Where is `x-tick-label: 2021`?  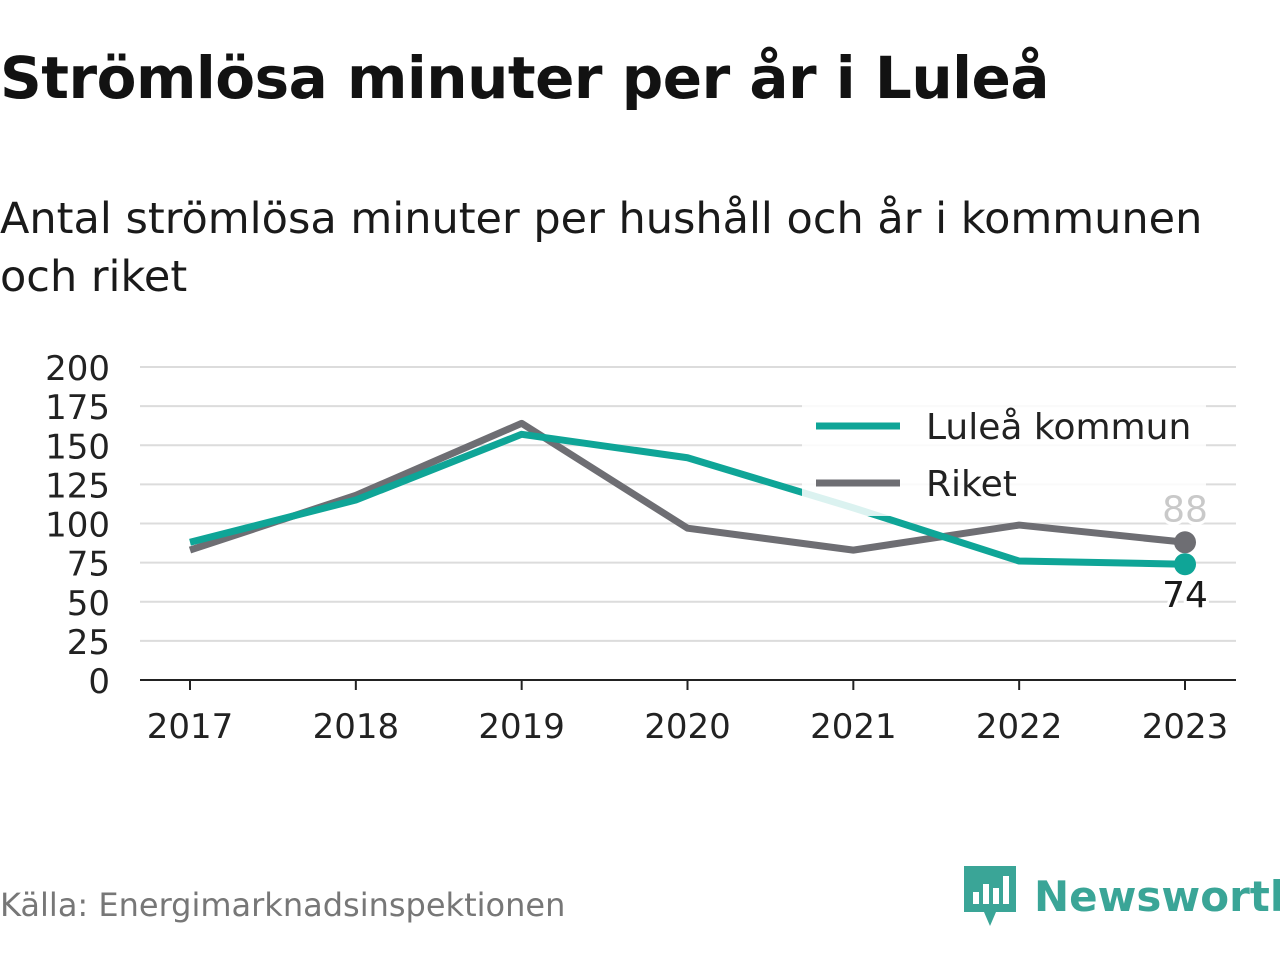
x-tick-label: 2021 is located at coordinates (853, 727).